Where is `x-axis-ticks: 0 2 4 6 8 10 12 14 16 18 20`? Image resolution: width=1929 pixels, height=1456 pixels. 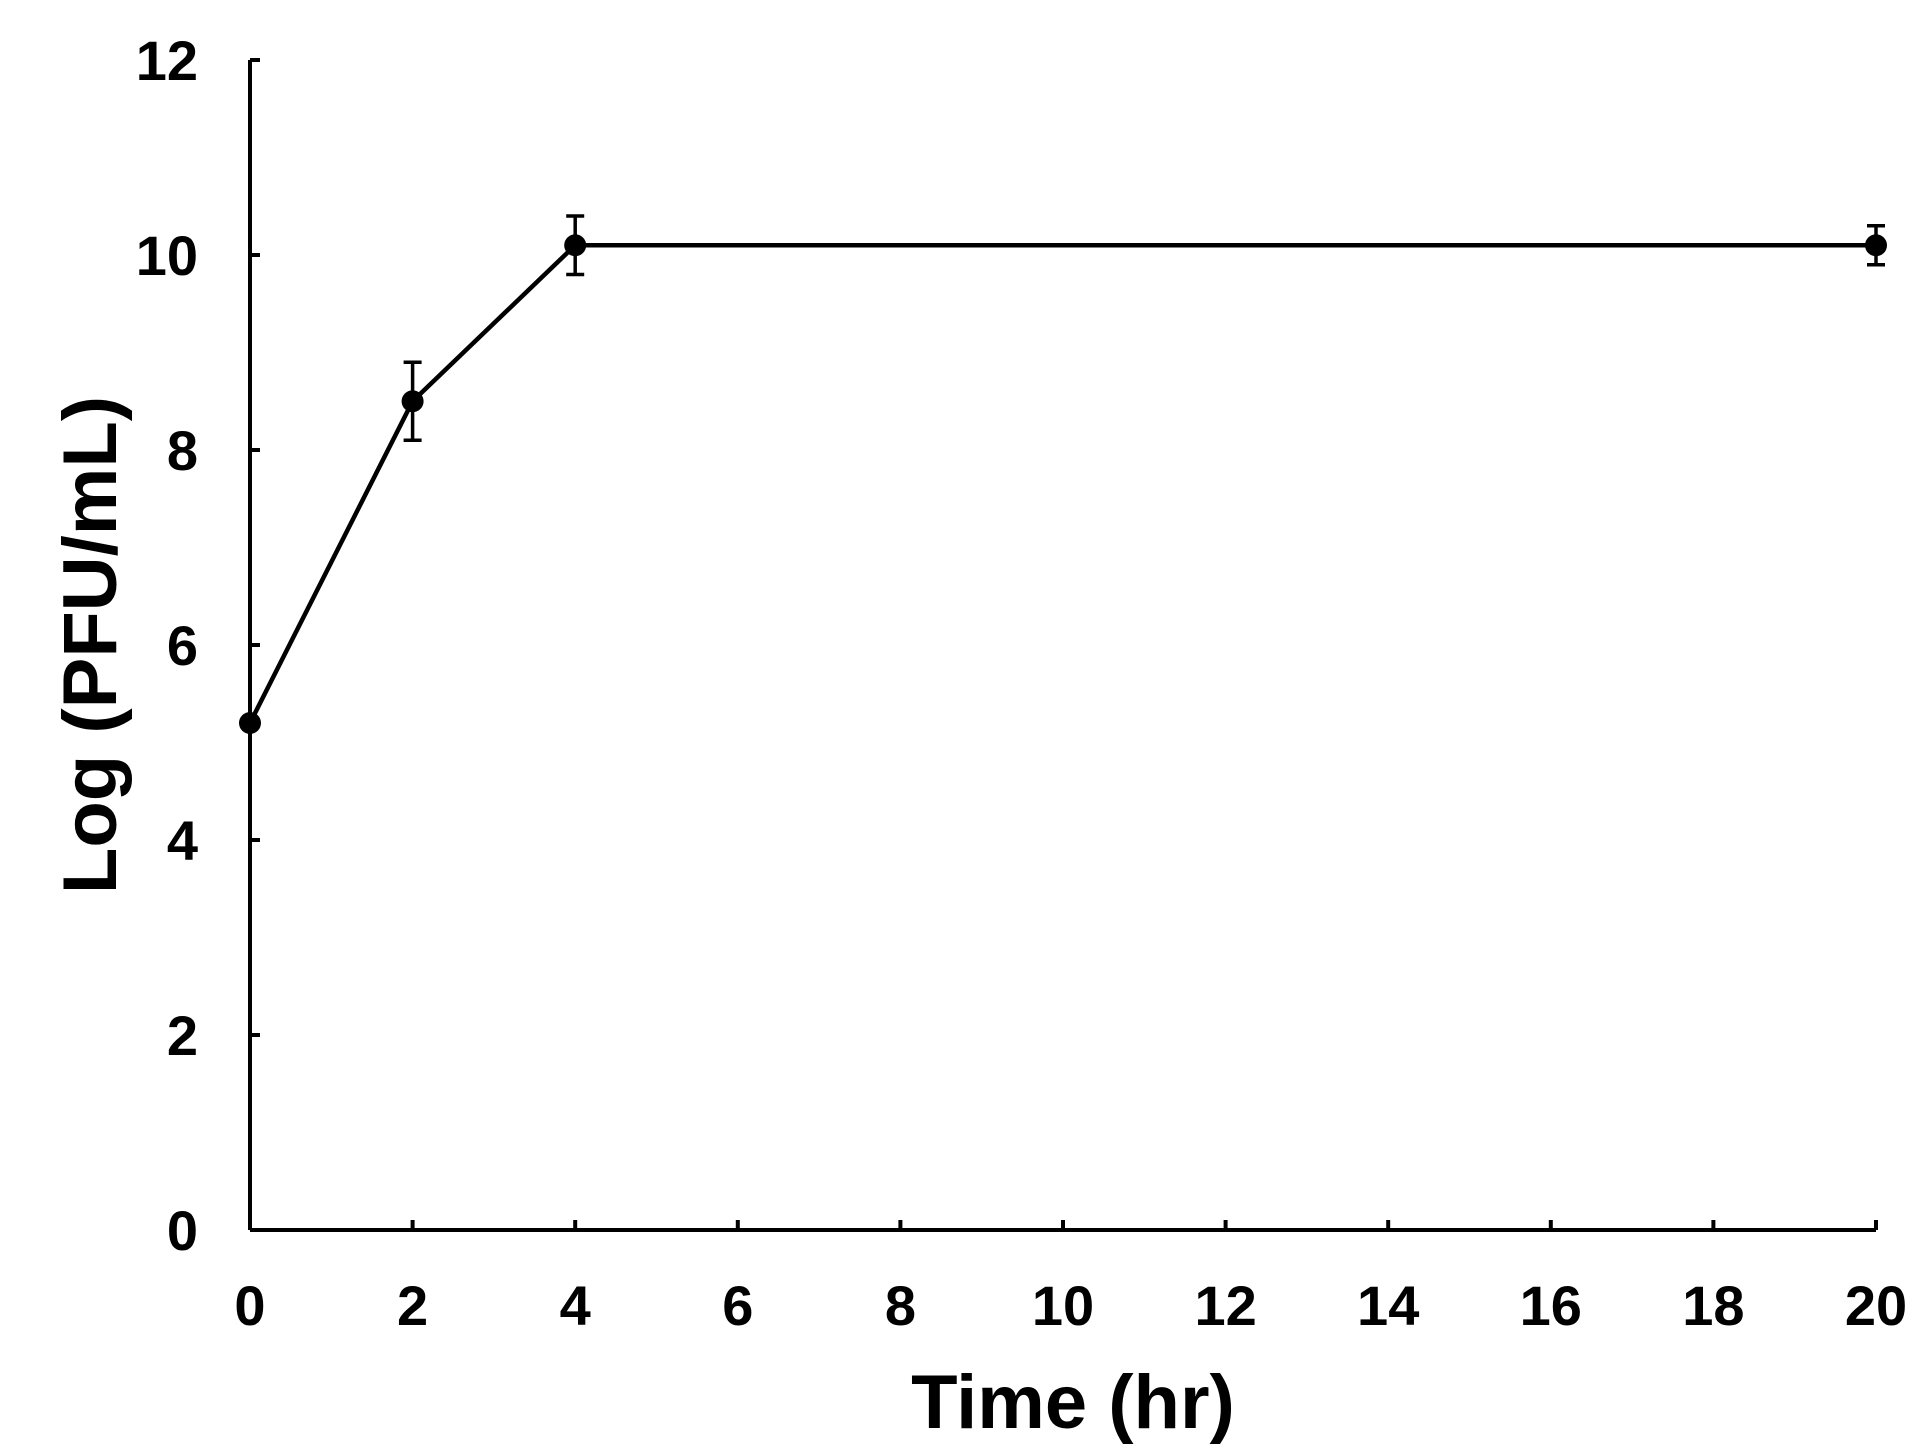
x-axis-ticks: 0 2 4 6 8 10 12 14 16 18 20 is located at coordinates (1070, 1278).